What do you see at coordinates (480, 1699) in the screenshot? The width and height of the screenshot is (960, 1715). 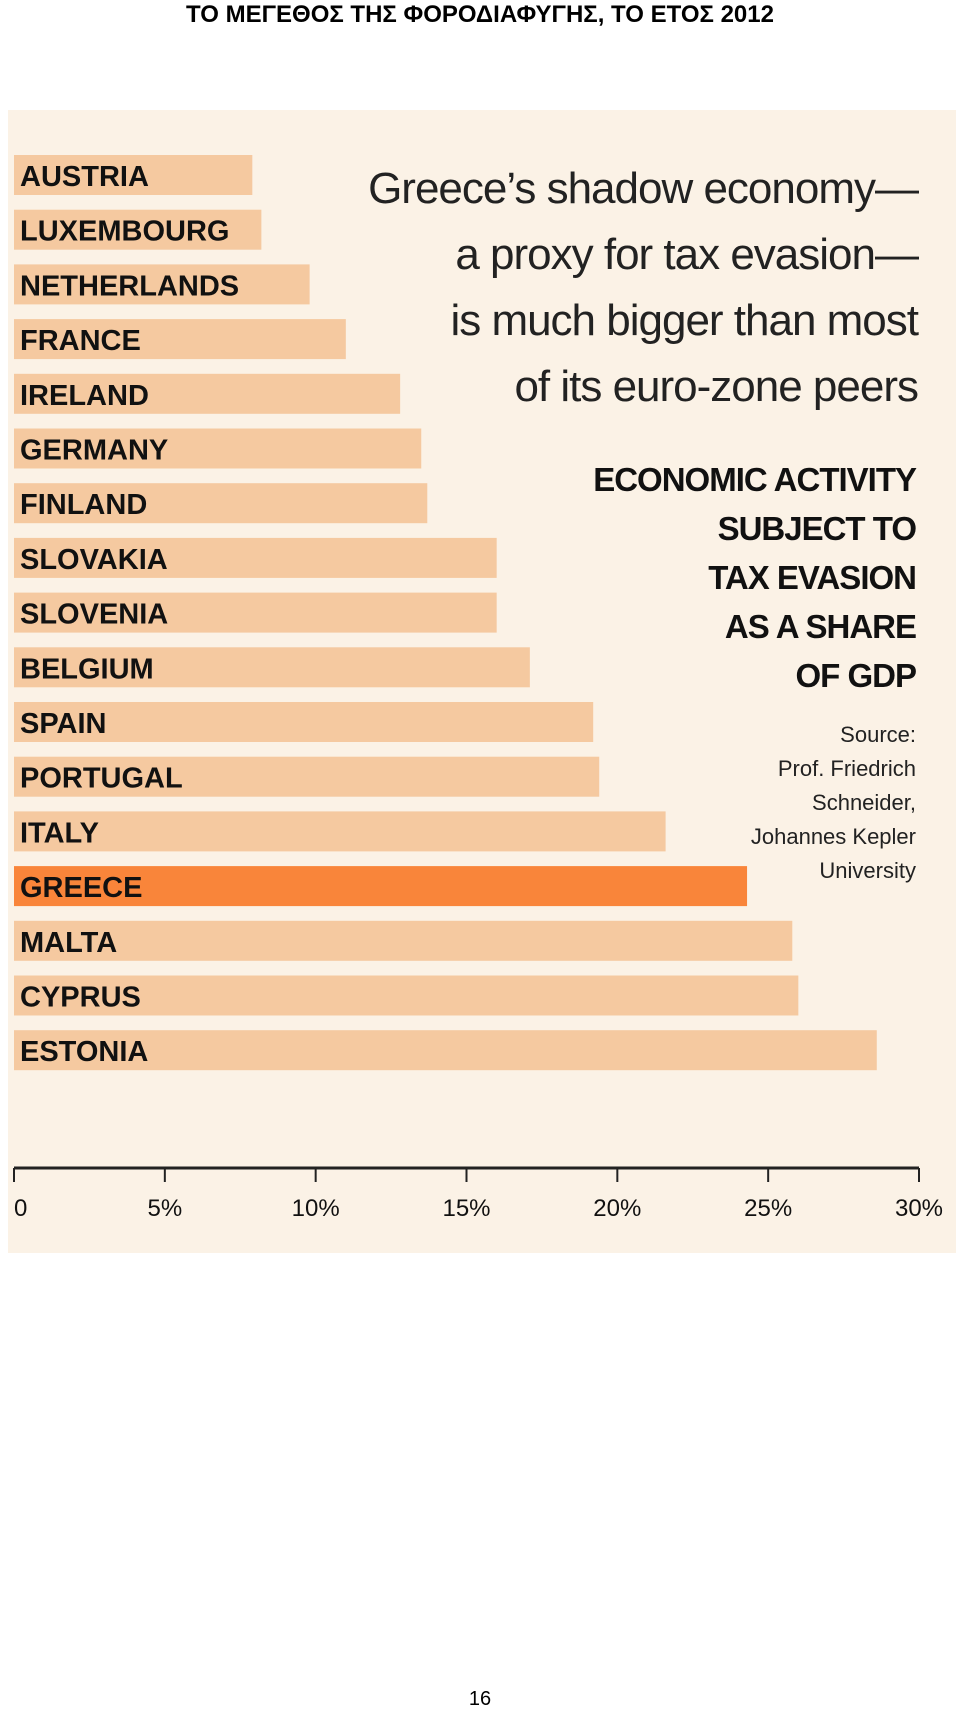 I see `page-number: 16` at bounding box center [480, 1699].